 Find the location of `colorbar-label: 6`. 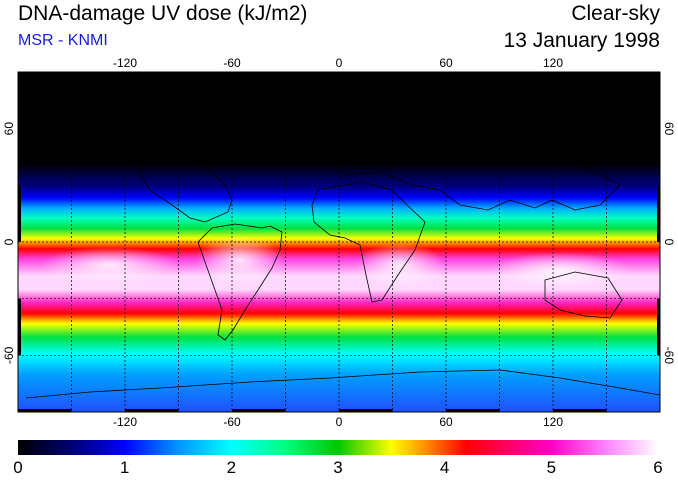

colorbar-label: 6 is located at coordinates (658, 467).